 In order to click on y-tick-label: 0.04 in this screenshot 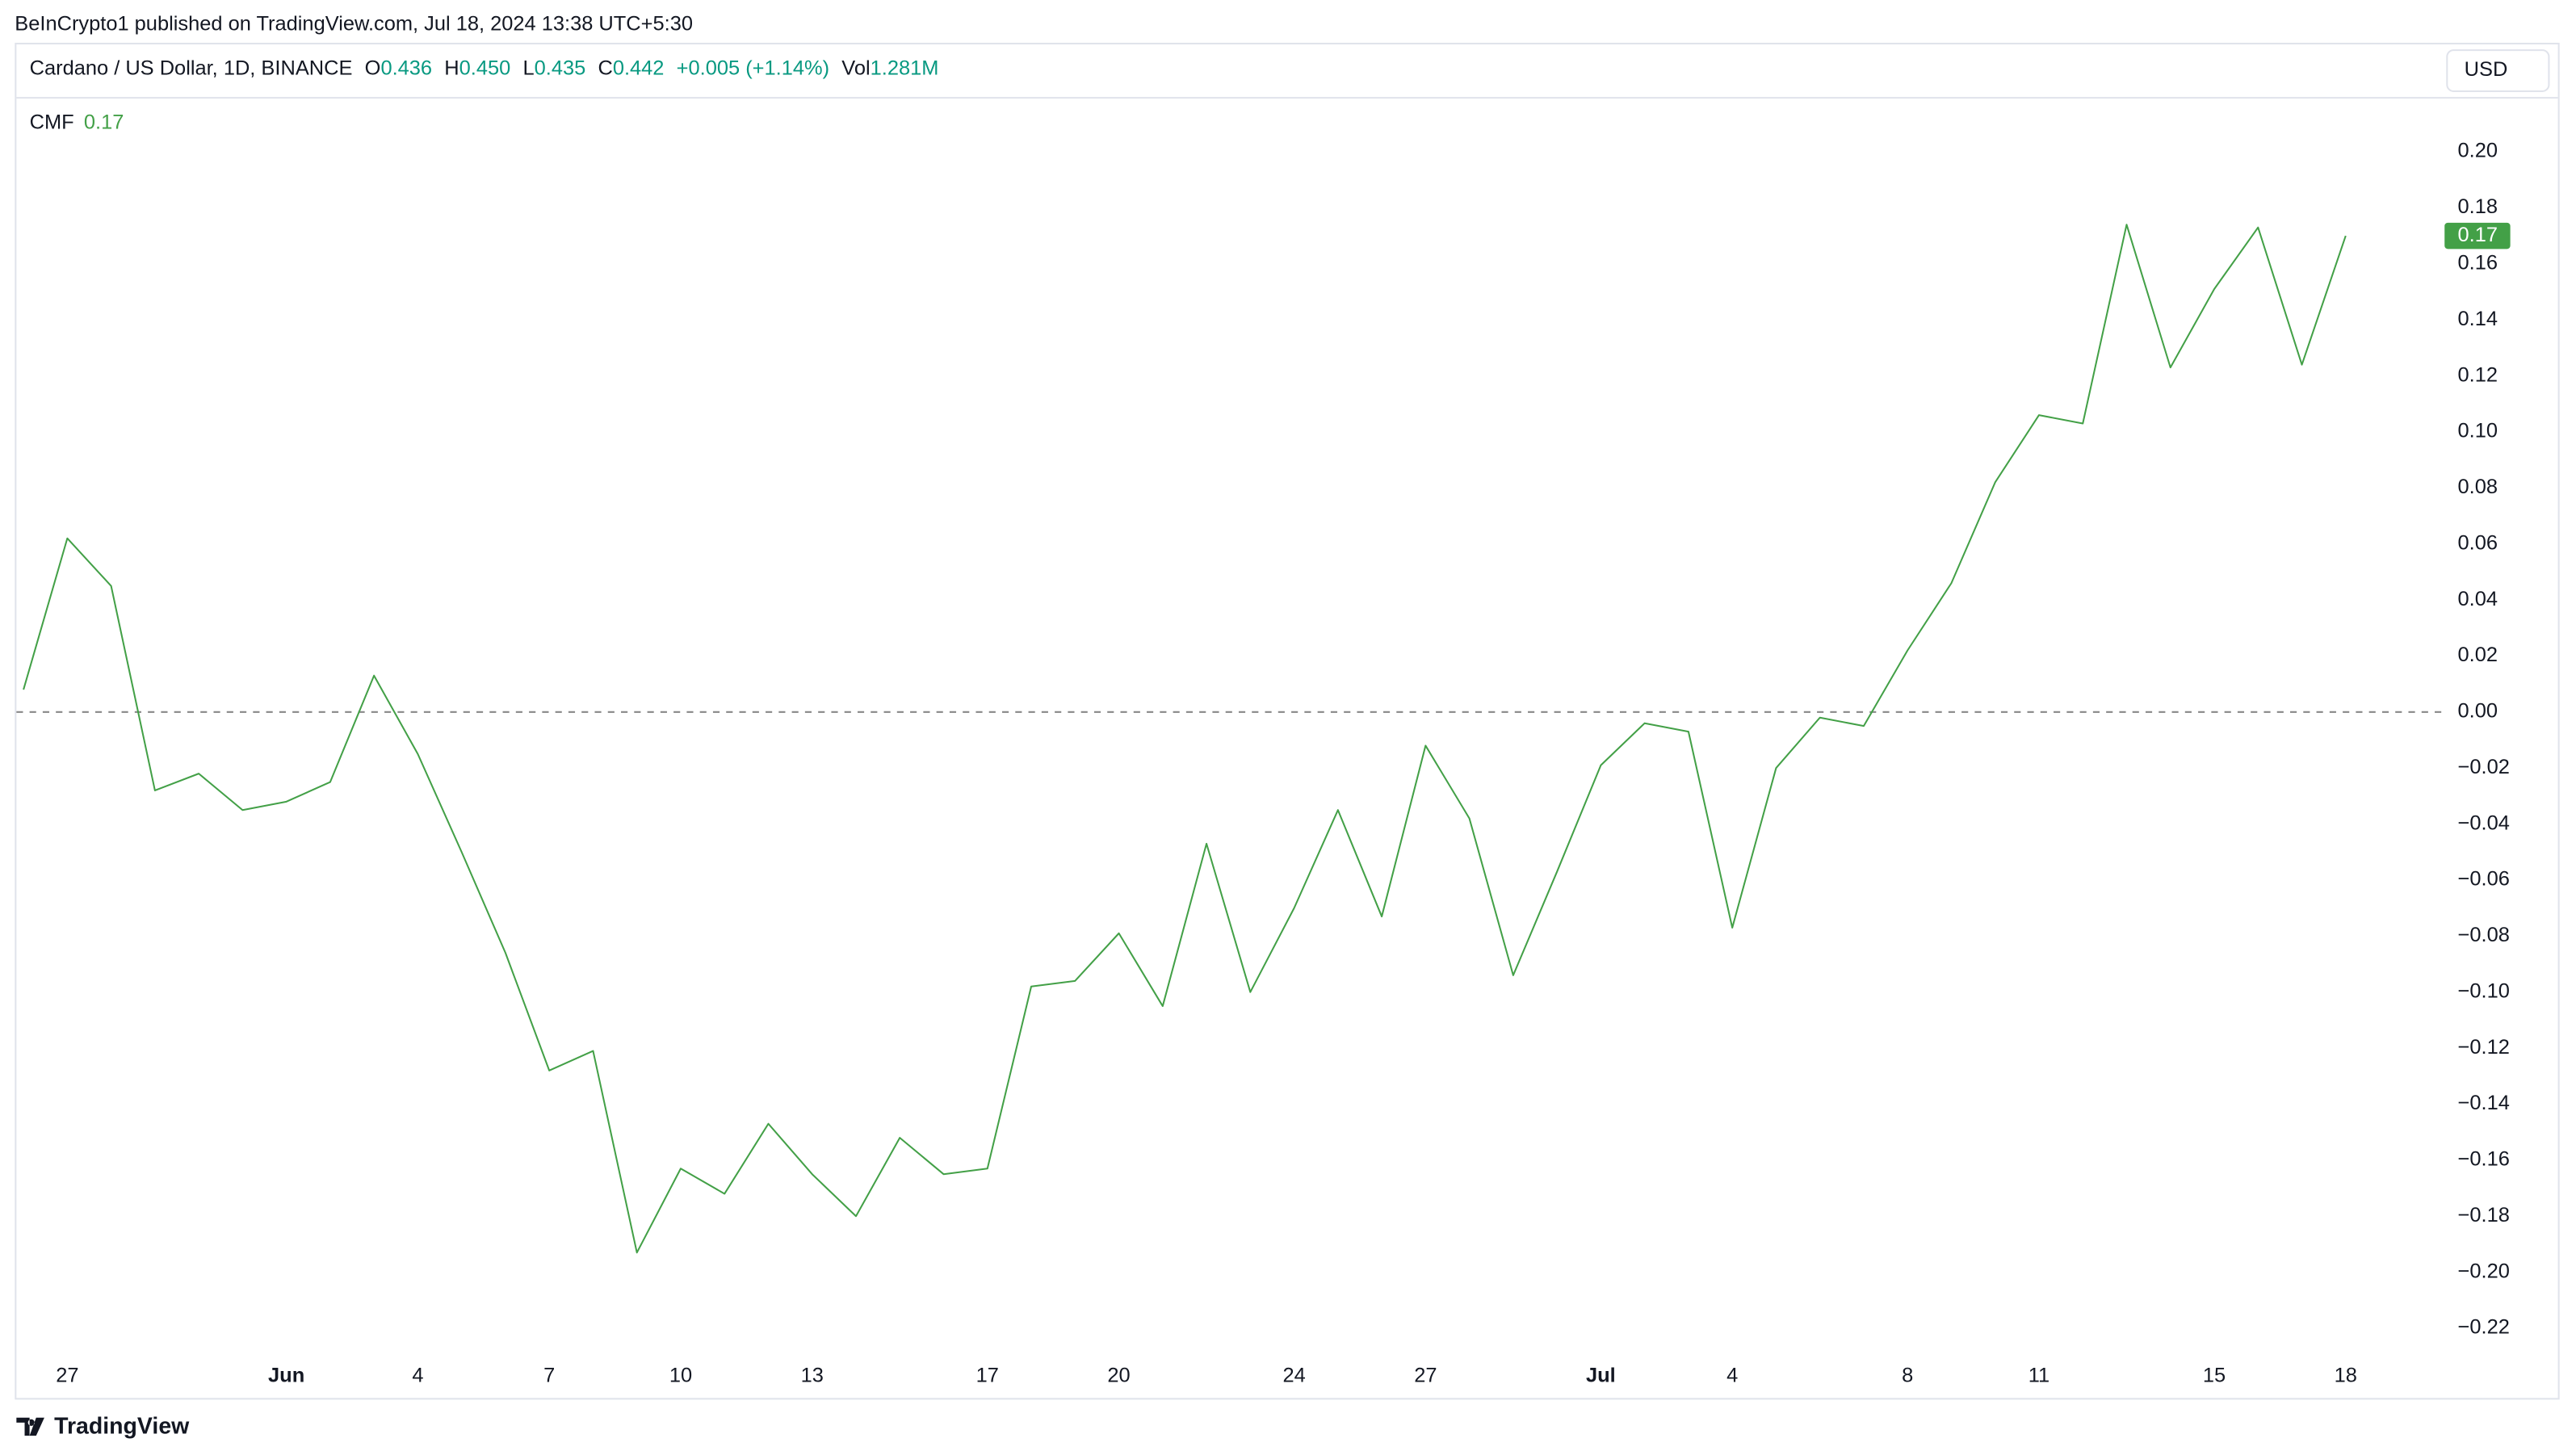, I will do `click(2478, 599)`.